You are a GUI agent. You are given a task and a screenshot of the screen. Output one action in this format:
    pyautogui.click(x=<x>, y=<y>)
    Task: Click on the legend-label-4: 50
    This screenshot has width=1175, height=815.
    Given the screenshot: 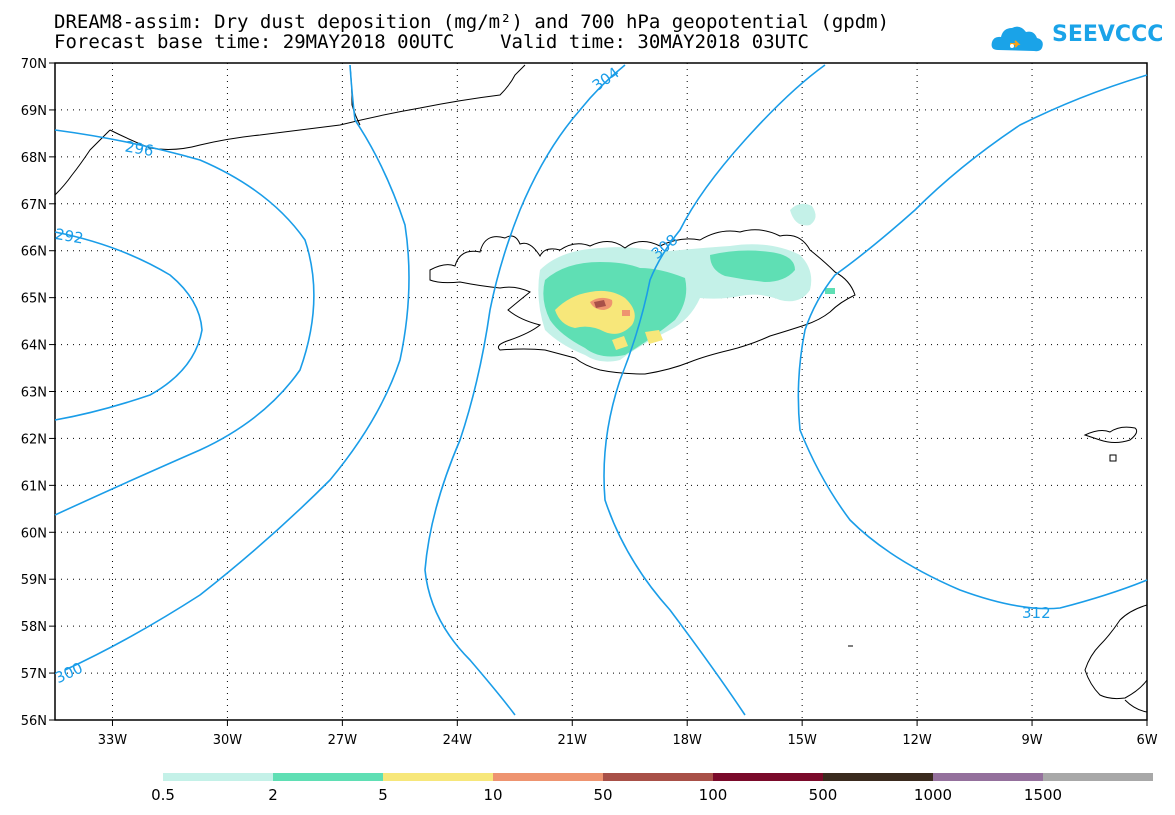 What is the action you would take?
    pyautogui.click(x=603, y=795)
    